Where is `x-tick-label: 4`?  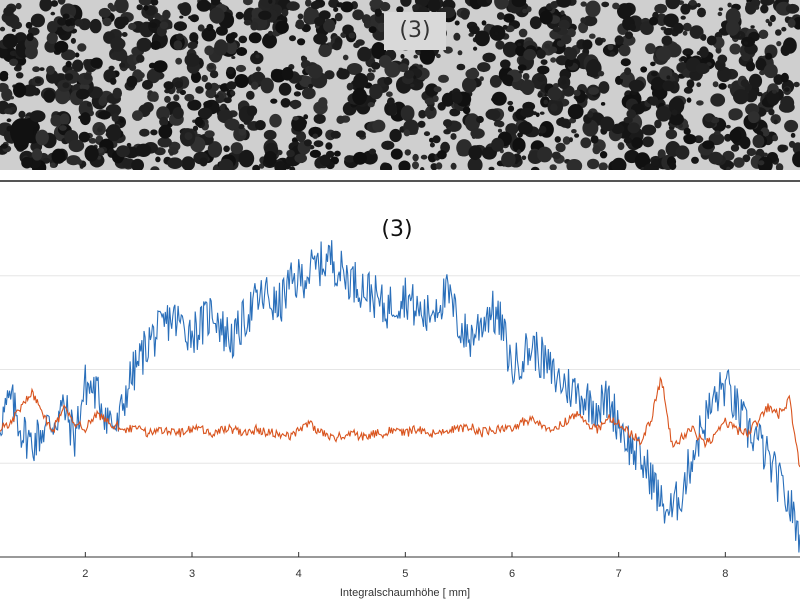
x-tick-label: 4 is located at coordinates (299, 574).